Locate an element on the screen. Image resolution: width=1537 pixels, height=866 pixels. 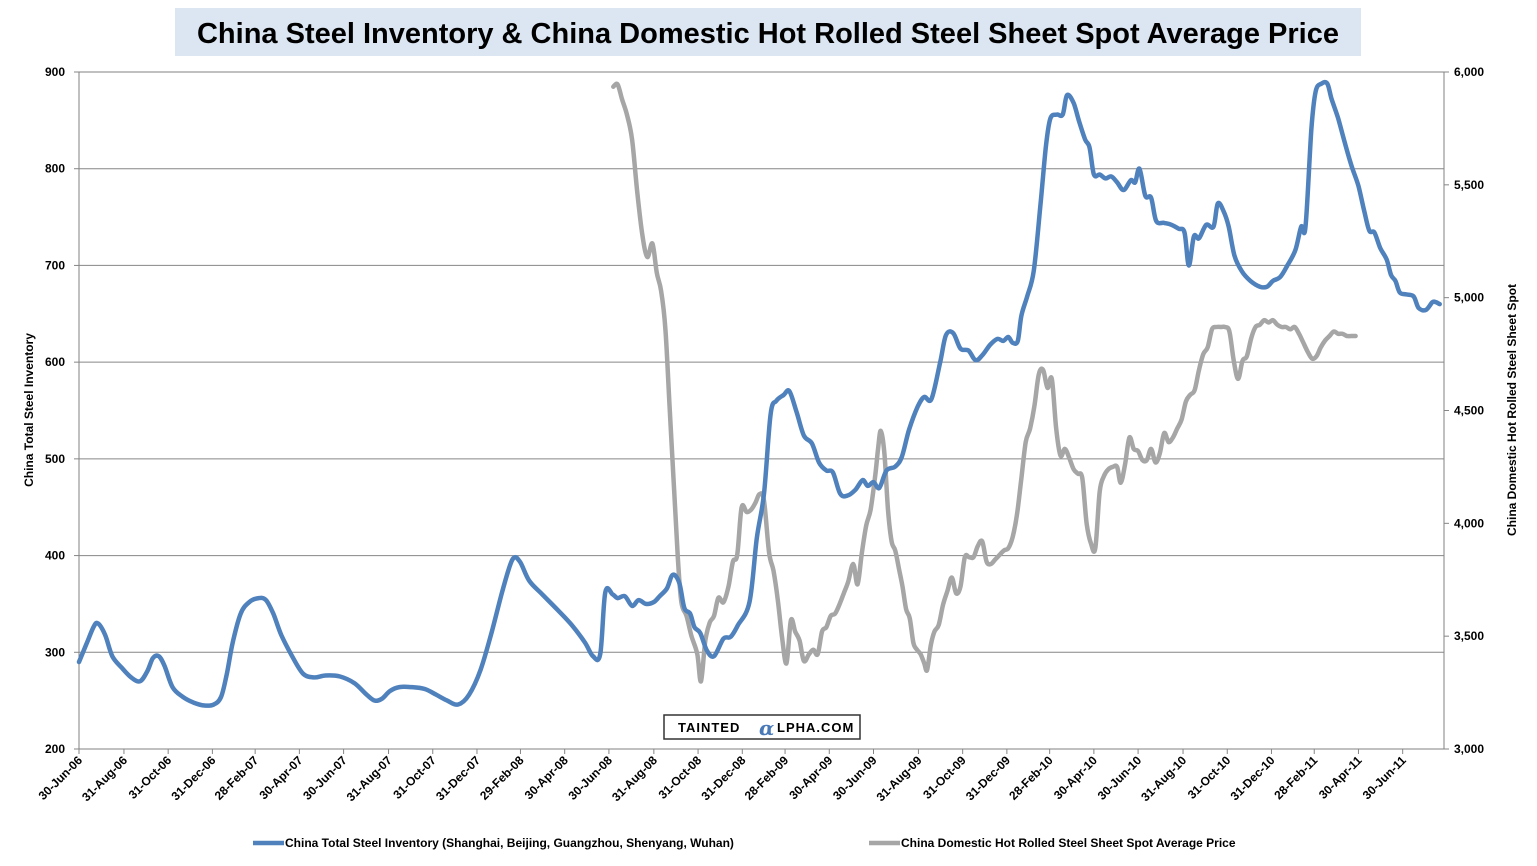
left-tick-label: 400 is located at coordinates (55, 556).